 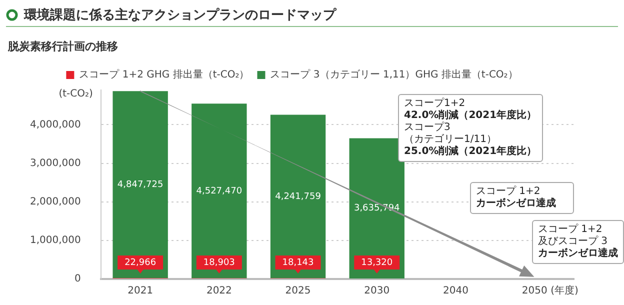 What do you see at coordinates (55, 124) in the screenshot?
I see `y-tick-label: 4,000,000` at bounding box center [55, 124].